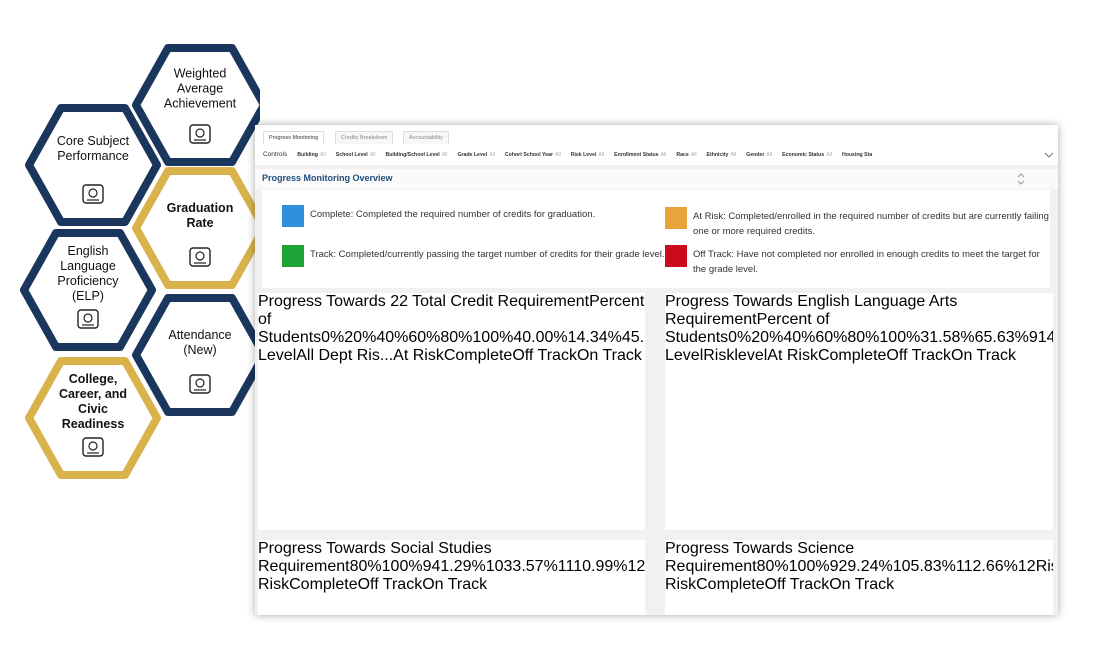 The height and width of the screenshot is (662, 1115). I want to click on sort-icon, so click(1021, 179).